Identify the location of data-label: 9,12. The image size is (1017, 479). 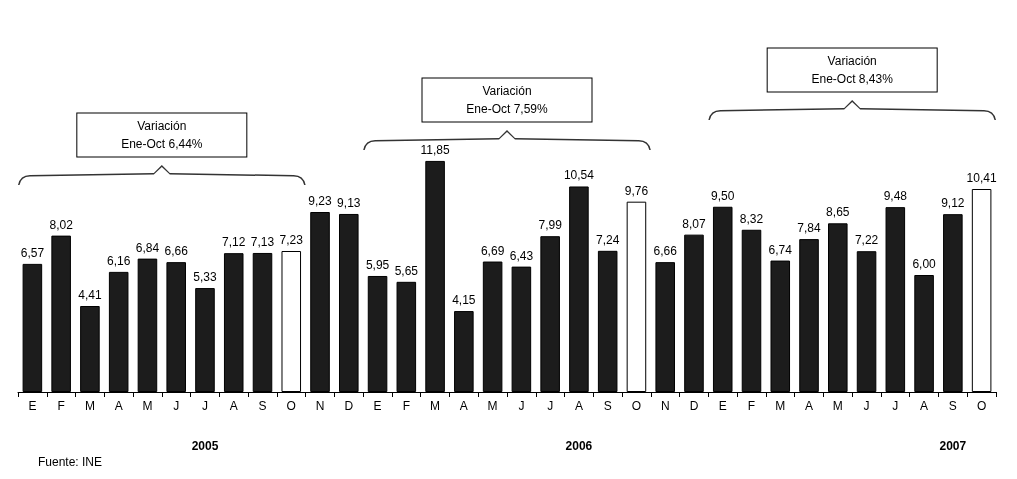
(953, 203).